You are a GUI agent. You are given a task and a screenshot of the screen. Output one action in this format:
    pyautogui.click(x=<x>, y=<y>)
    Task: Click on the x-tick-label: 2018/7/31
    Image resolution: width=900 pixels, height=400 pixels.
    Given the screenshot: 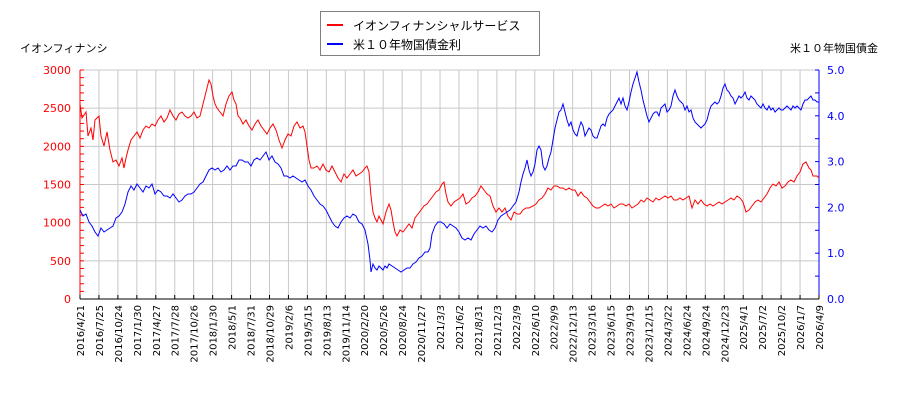 What is the action you would take?
    pyautogui.click(x=252, y=330)
    